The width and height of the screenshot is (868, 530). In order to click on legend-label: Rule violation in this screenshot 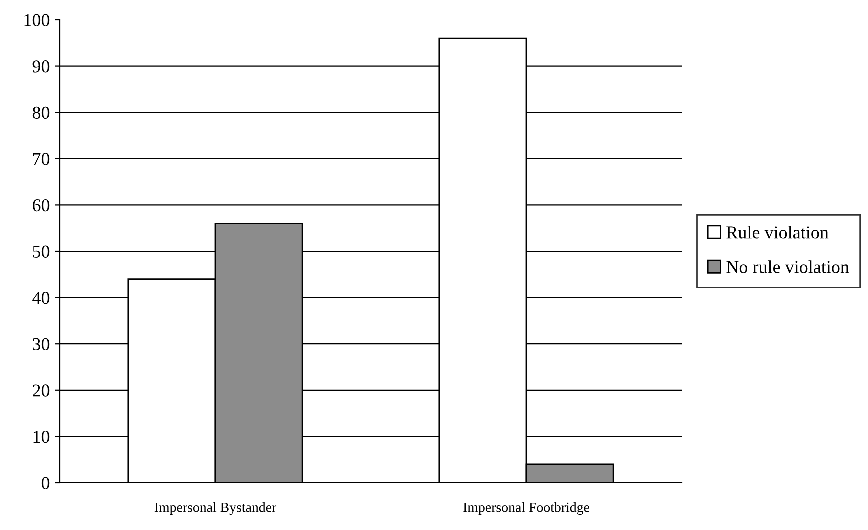, I will do `click(777, 232)`.